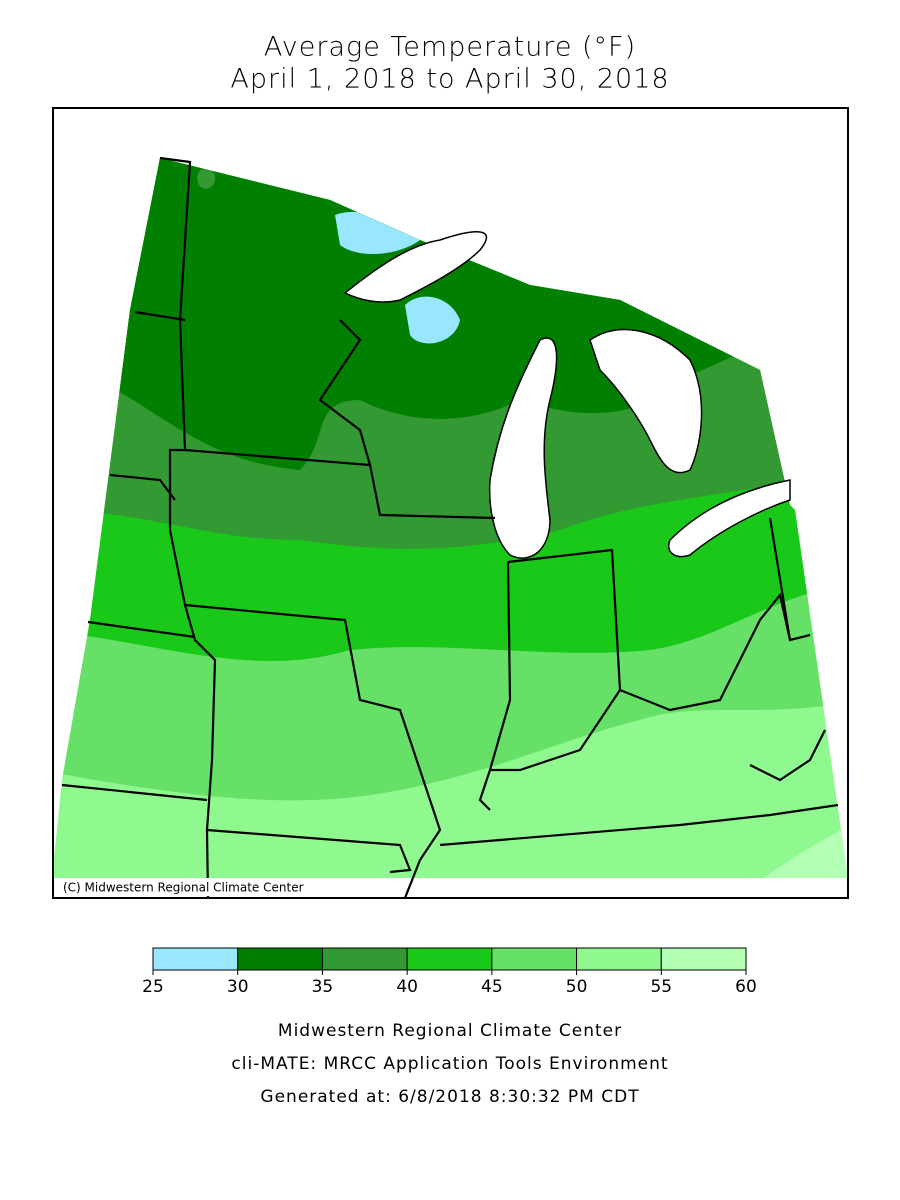 Image resolution: width=900 pixels, height=1200 pixels. What do you see at coordinates (450, 47) in the screenshot?
I see `title: Average Temperature (°F)` at bounding box center [450, 47].